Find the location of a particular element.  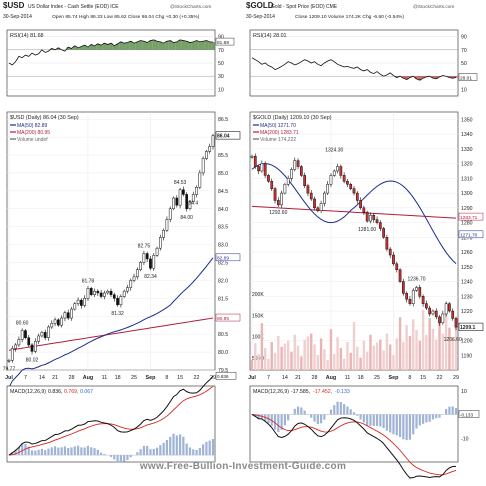

gold-macd-line is located at coordinates (354, 446).